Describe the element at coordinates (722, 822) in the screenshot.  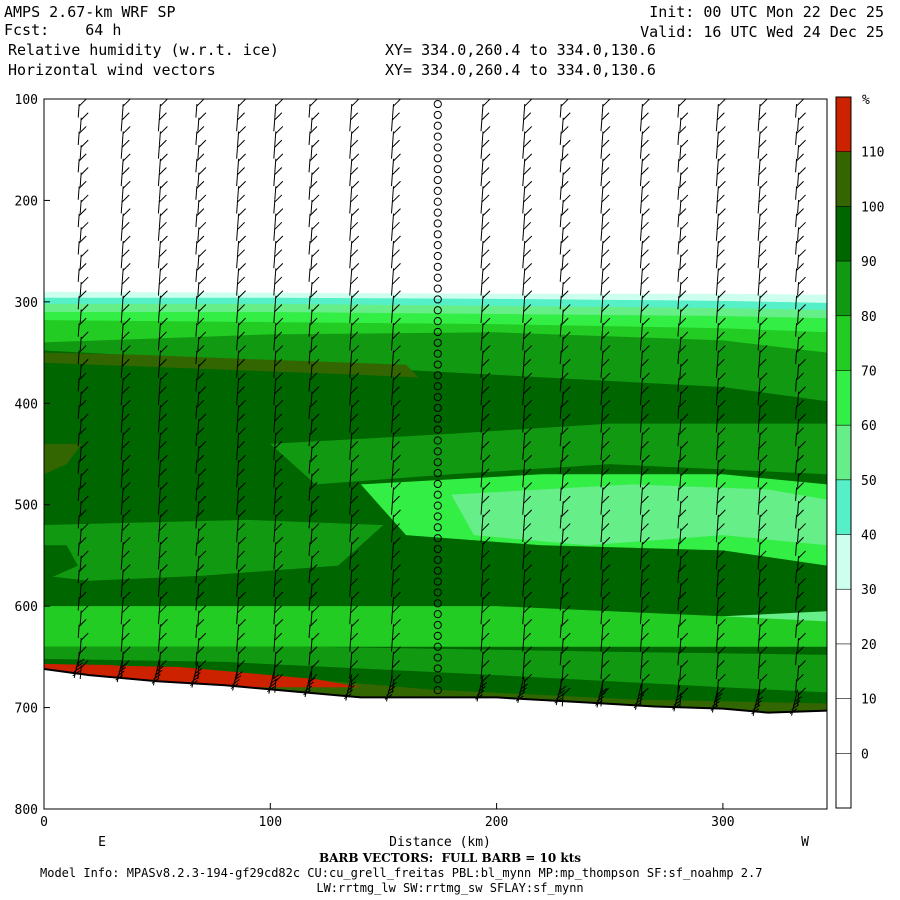
I see `x-tick-label: 300` at that location.